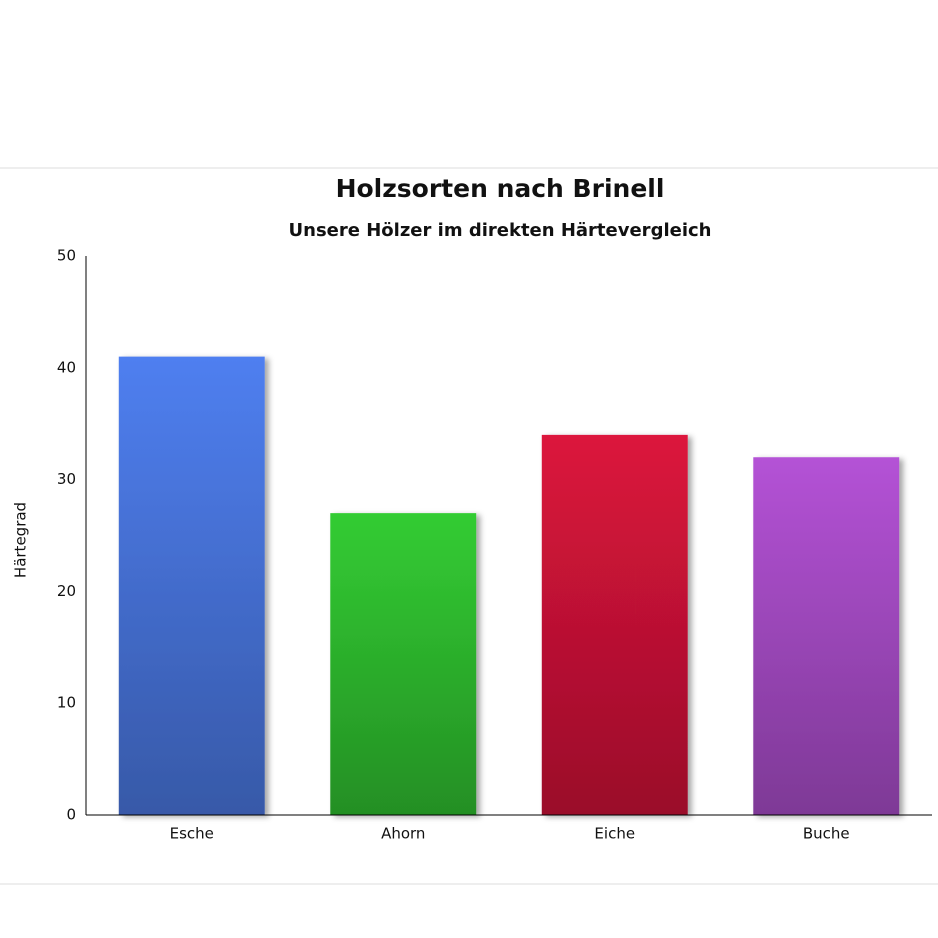 Image resolution: width=938 pixels, height=938 pixels. I want to click on y-axis-label: Härtegrad, so click(21, 540).